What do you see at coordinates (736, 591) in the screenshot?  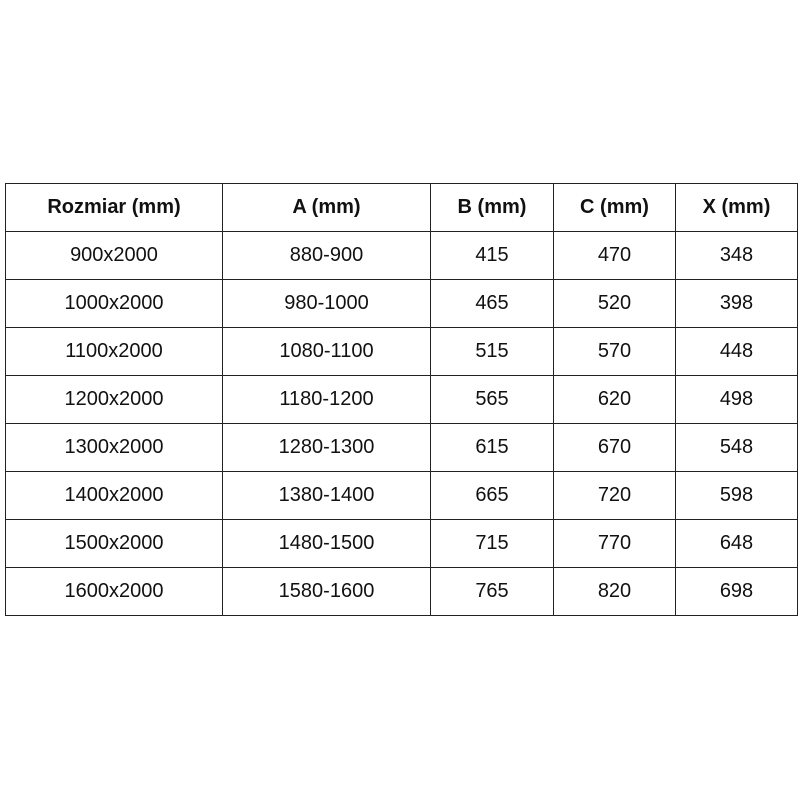 I see `cell-x: 698` at bounding box center [736, 591].